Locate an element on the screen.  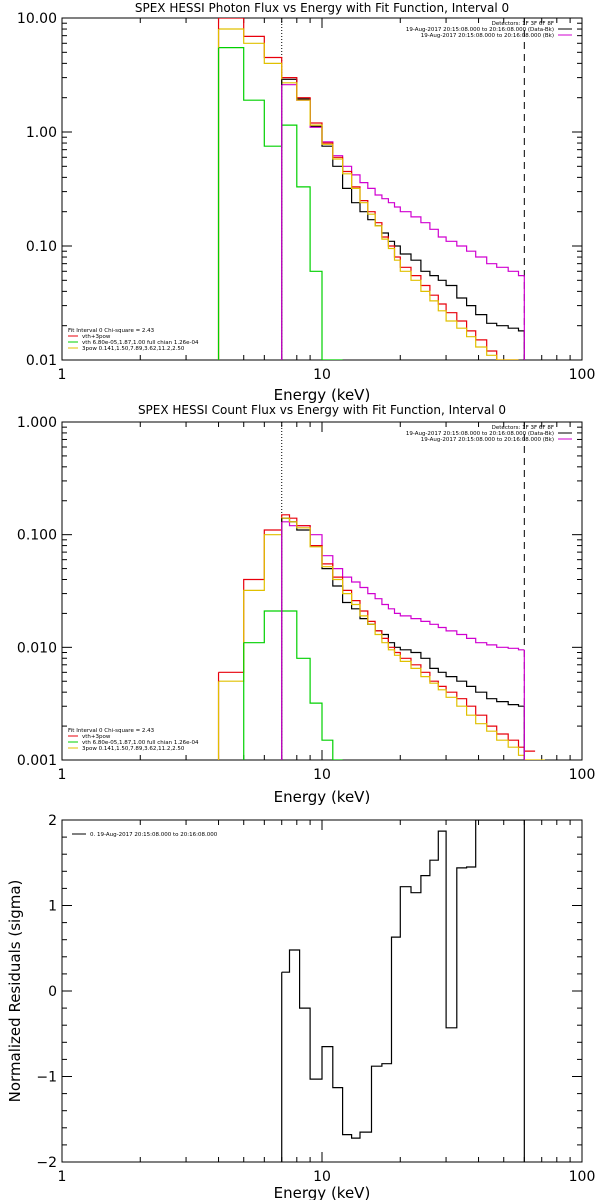
y-axis-label: Normalized Residuals (sigma) is located at coordinates (15, 991).